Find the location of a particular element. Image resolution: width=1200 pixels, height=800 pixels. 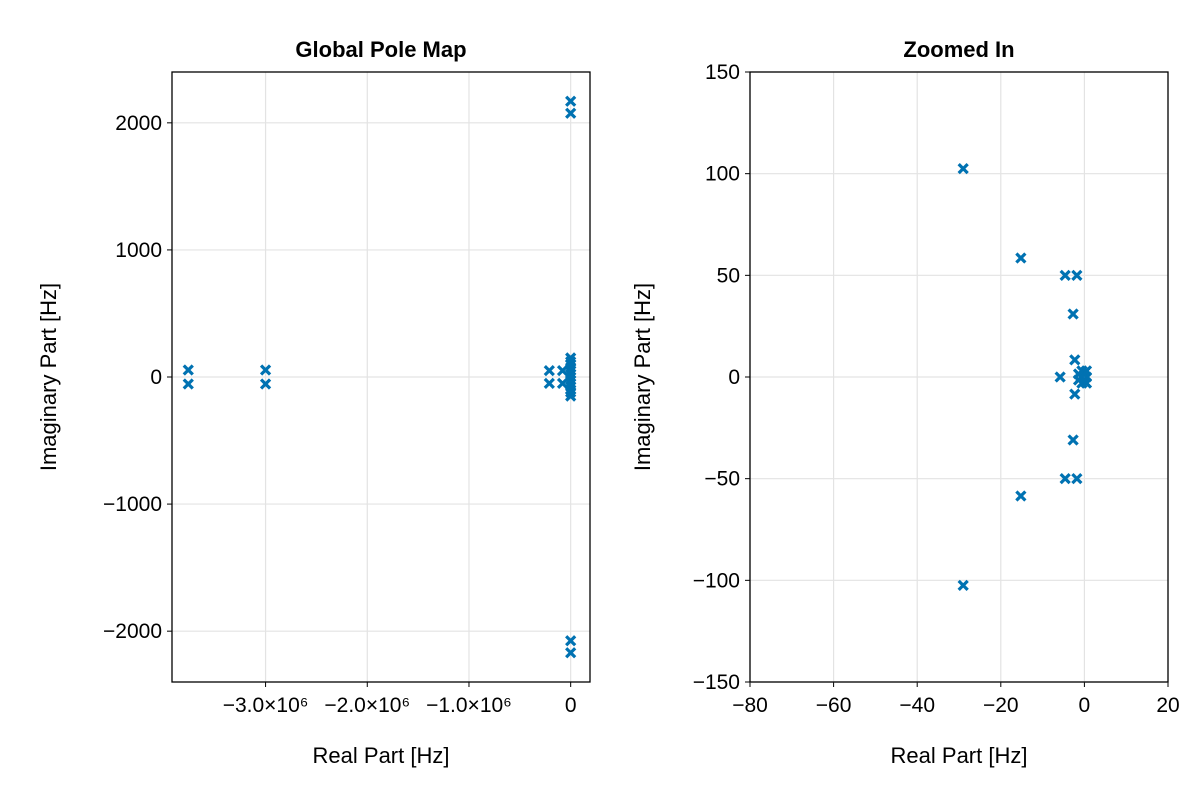

y-tick-label: −50 is located at coordinates (722, 479).